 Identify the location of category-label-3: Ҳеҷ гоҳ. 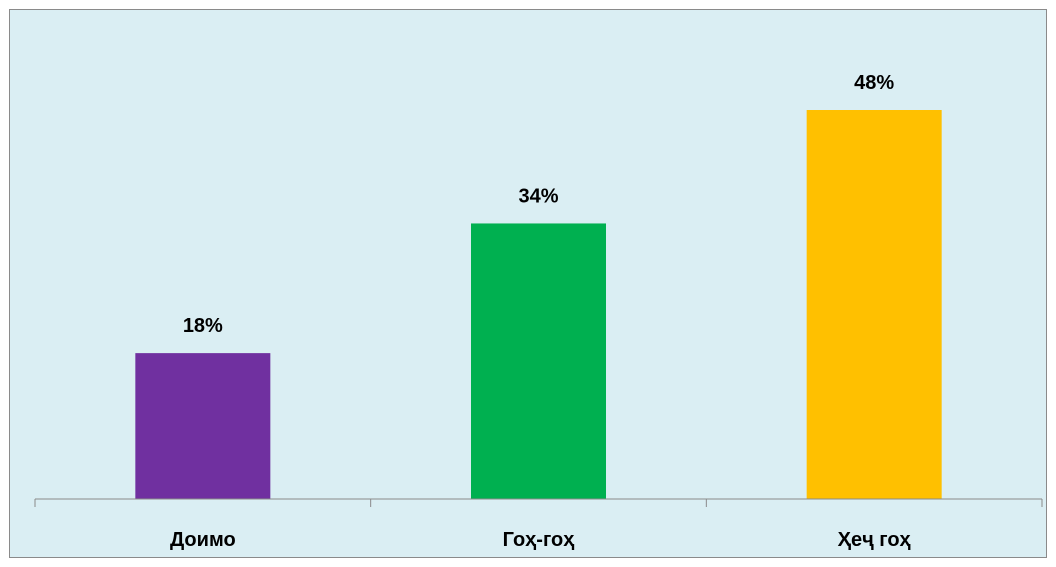
(874, 540).